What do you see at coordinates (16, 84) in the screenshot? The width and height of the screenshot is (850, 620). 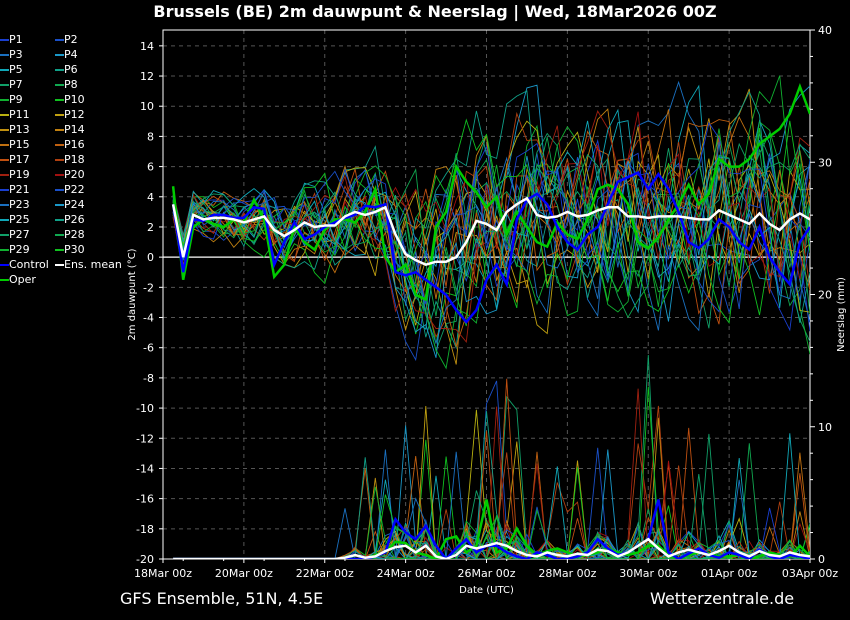 I see `legend-label: P7` at bounding box center [16, 84].